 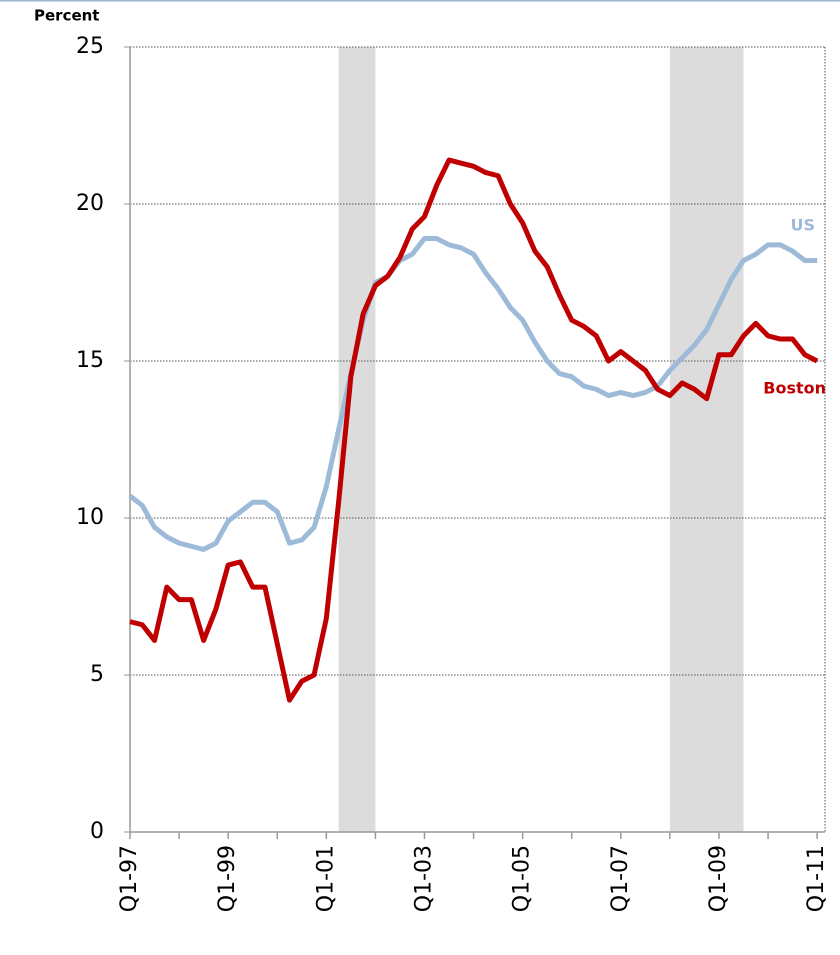 I want to click on series-label: Boston, so click(x=794, y=388).